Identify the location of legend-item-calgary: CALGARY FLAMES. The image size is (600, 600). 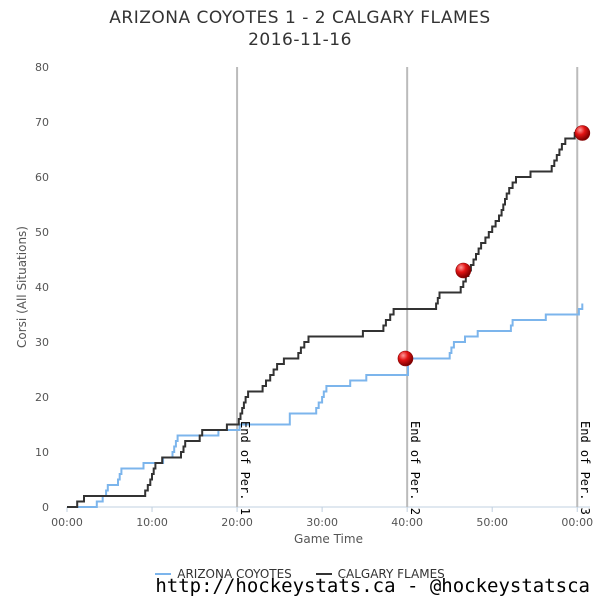
(380, 574).